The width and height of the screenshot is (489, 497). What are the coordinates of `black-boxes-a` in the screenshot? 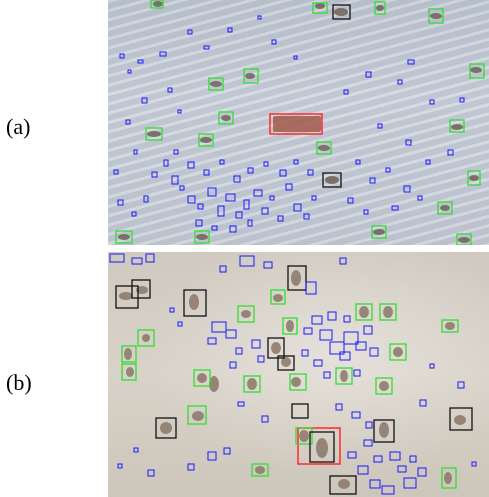 It's located at (336, 96).